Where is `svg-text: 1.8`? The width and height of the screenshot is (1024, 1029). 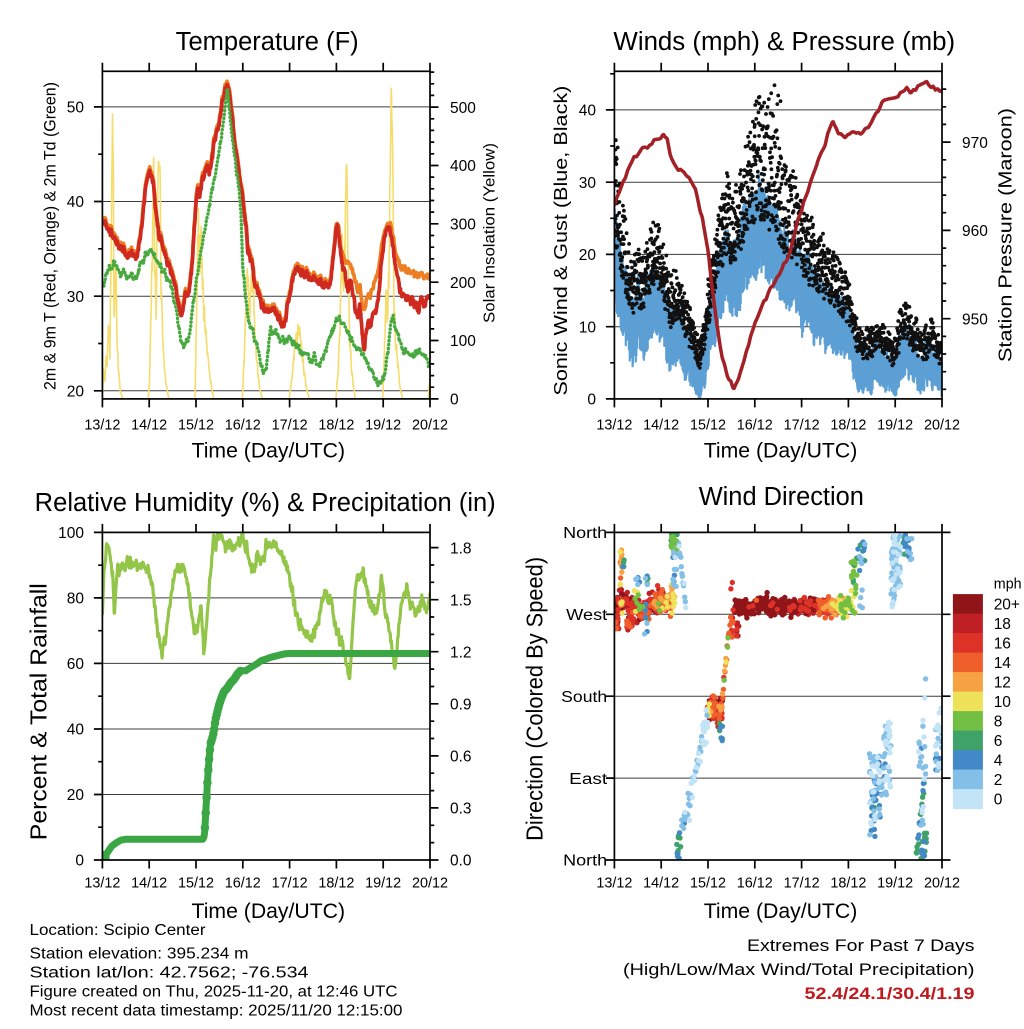 svg-text: 1.8 is located at coordinates (461, 548).